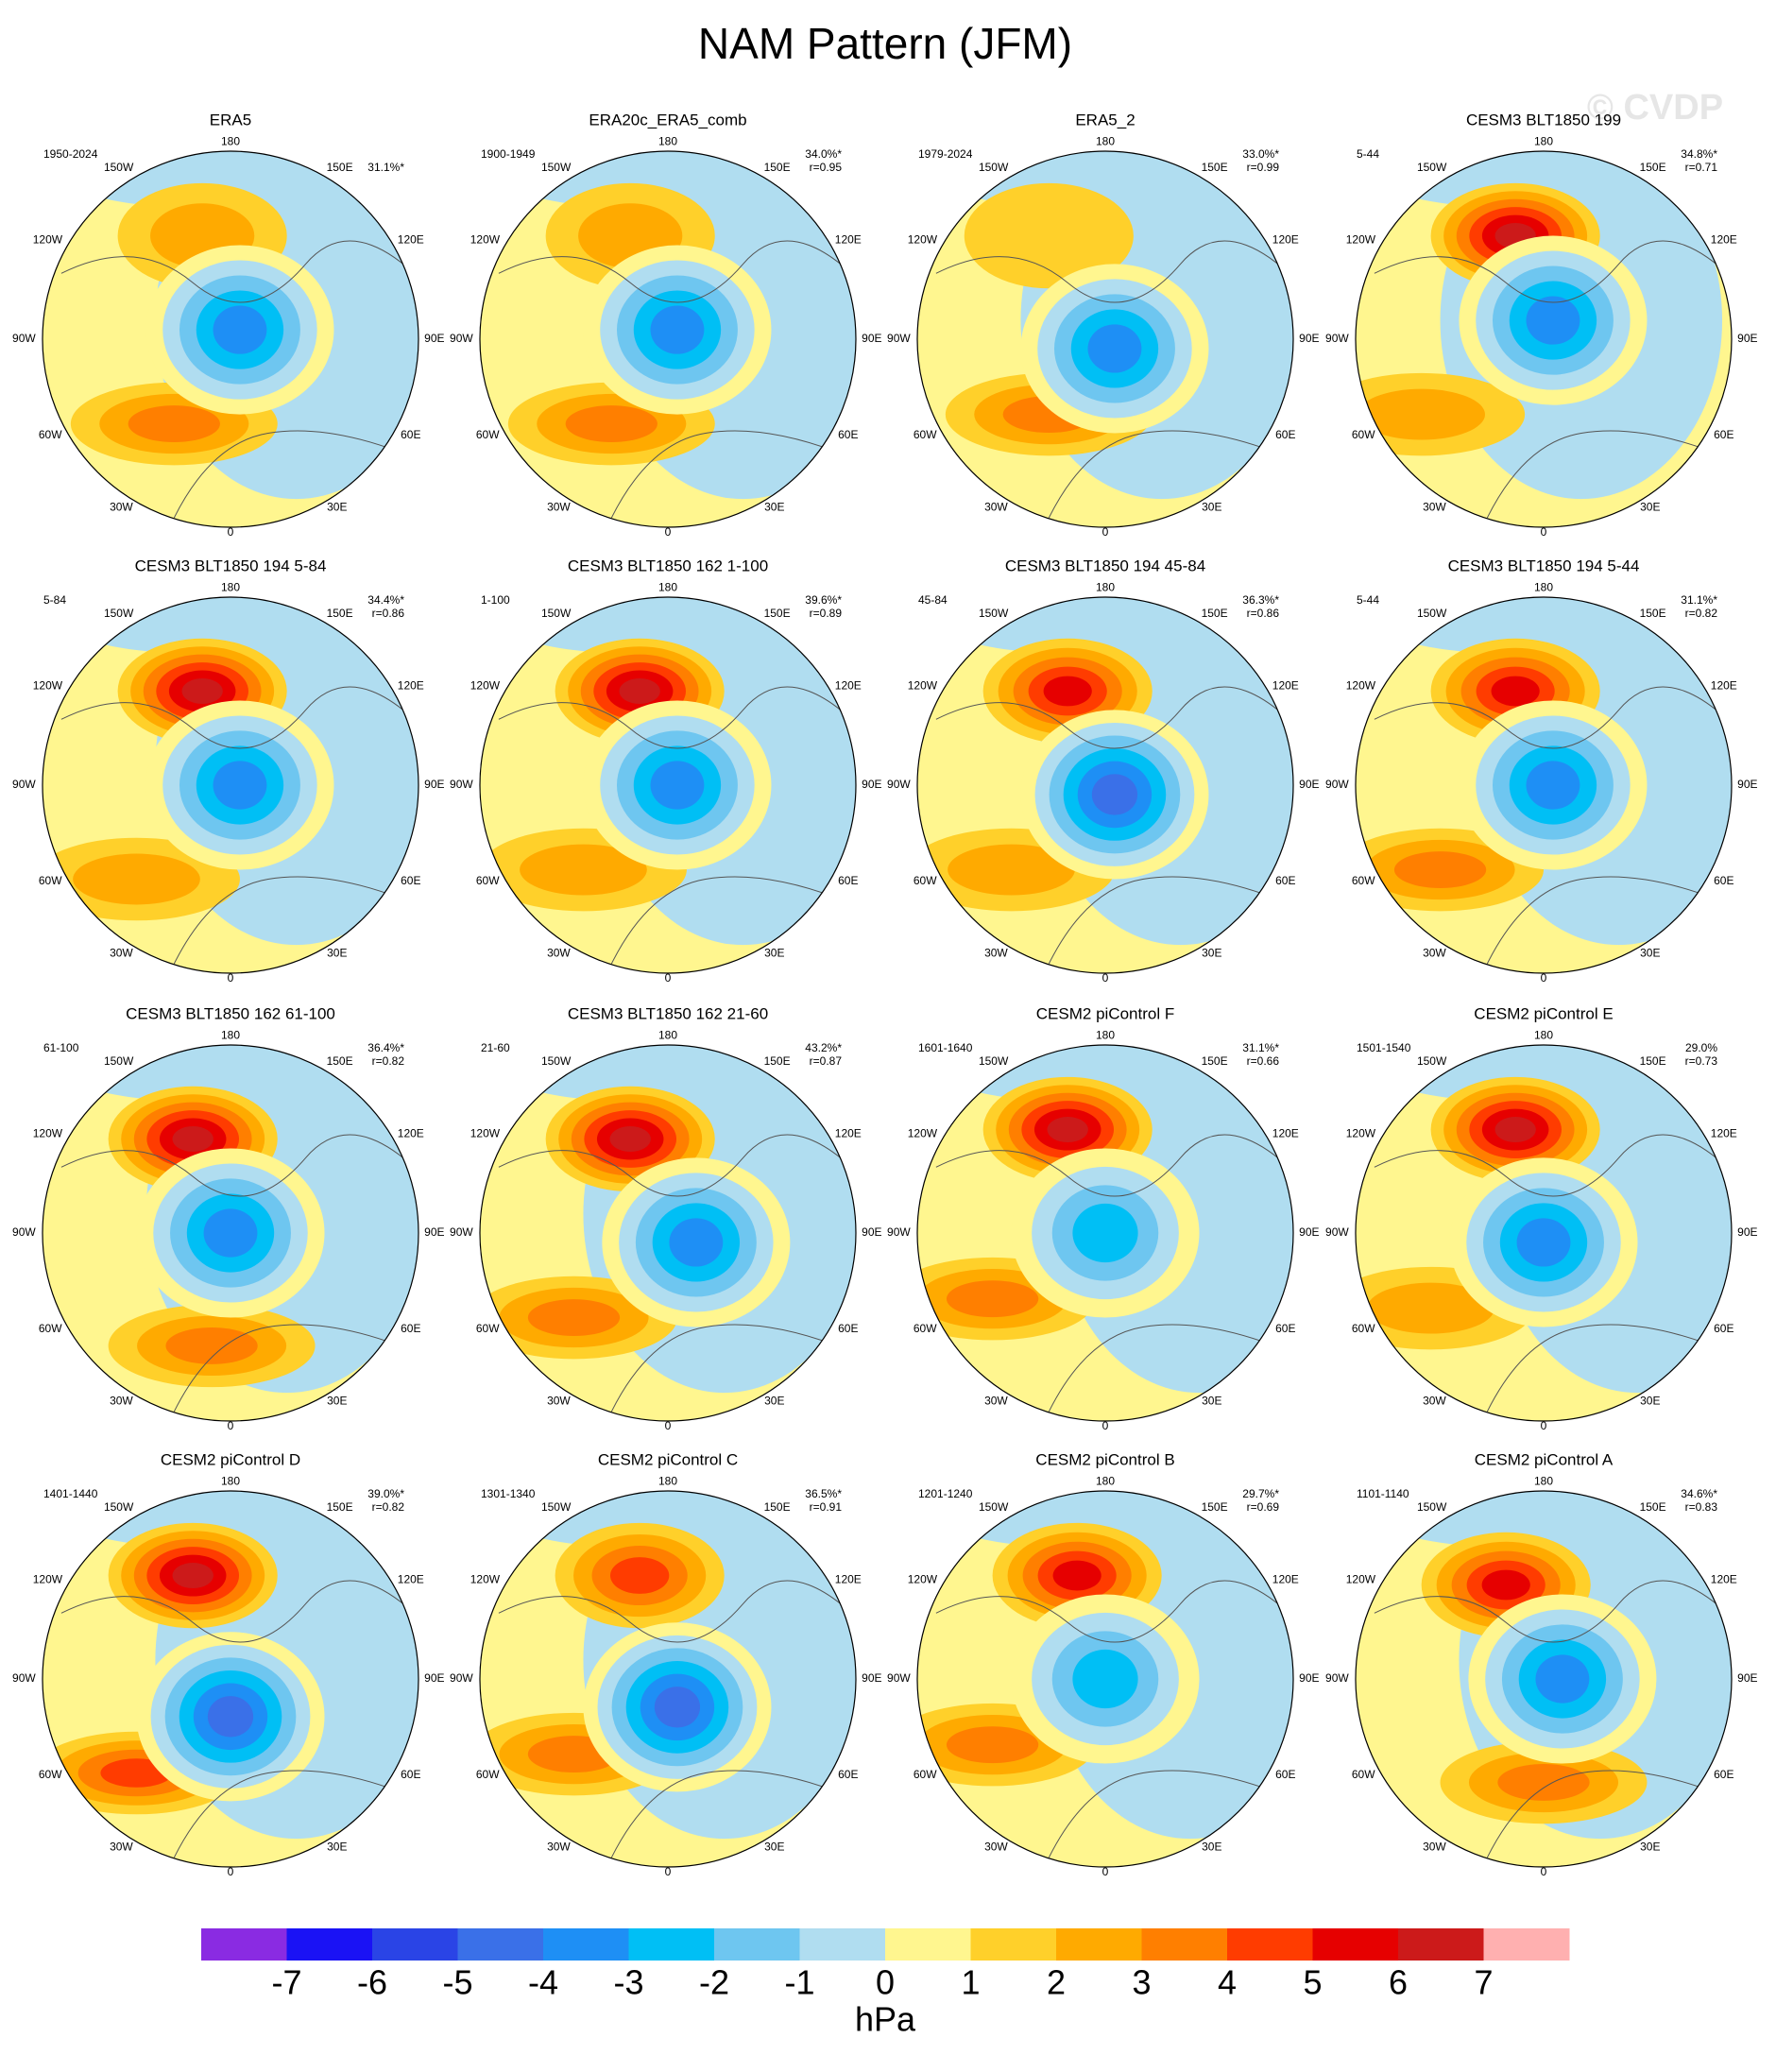 The width and height of the screenshot is (1776, 2072). I want to click on colorbar-tick-label: 5, so click(1312, 1982).